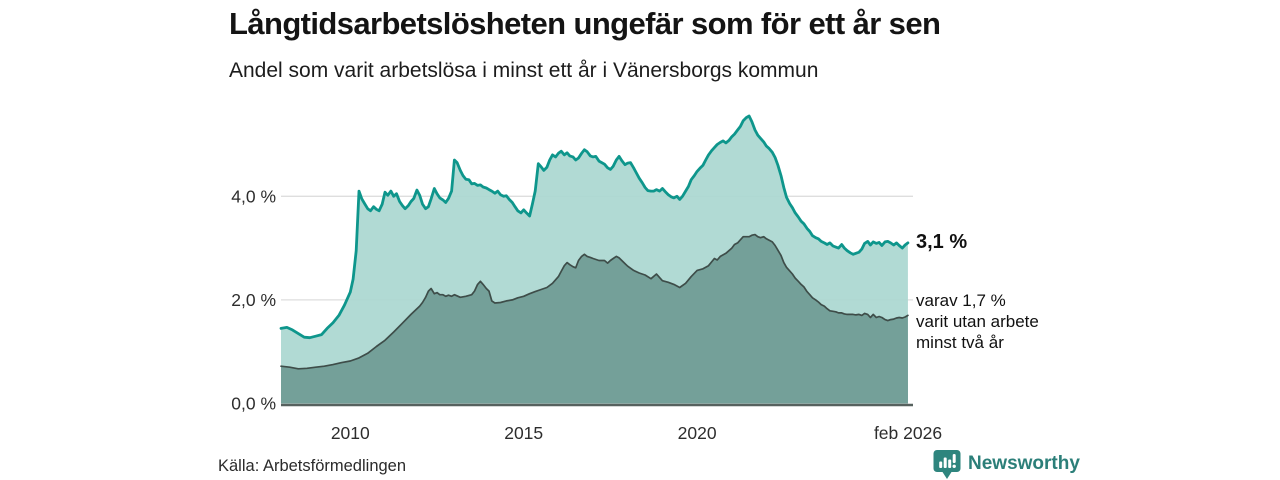  I want to click on y-tick-label: 4,0 %, so click(253, 196).